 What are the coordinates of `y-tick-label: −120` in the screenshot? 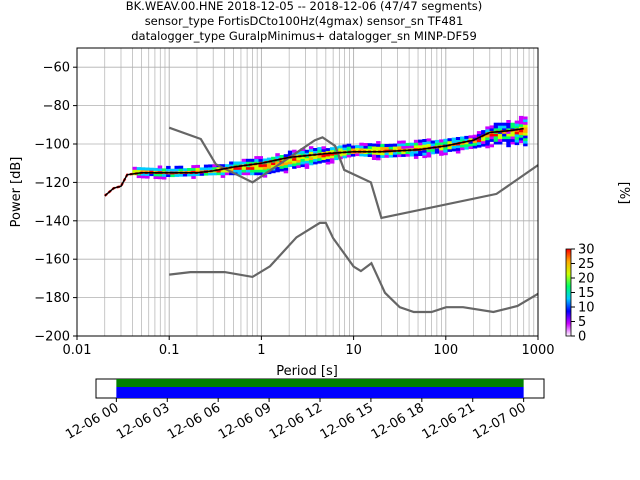 It's located at (52, 183).